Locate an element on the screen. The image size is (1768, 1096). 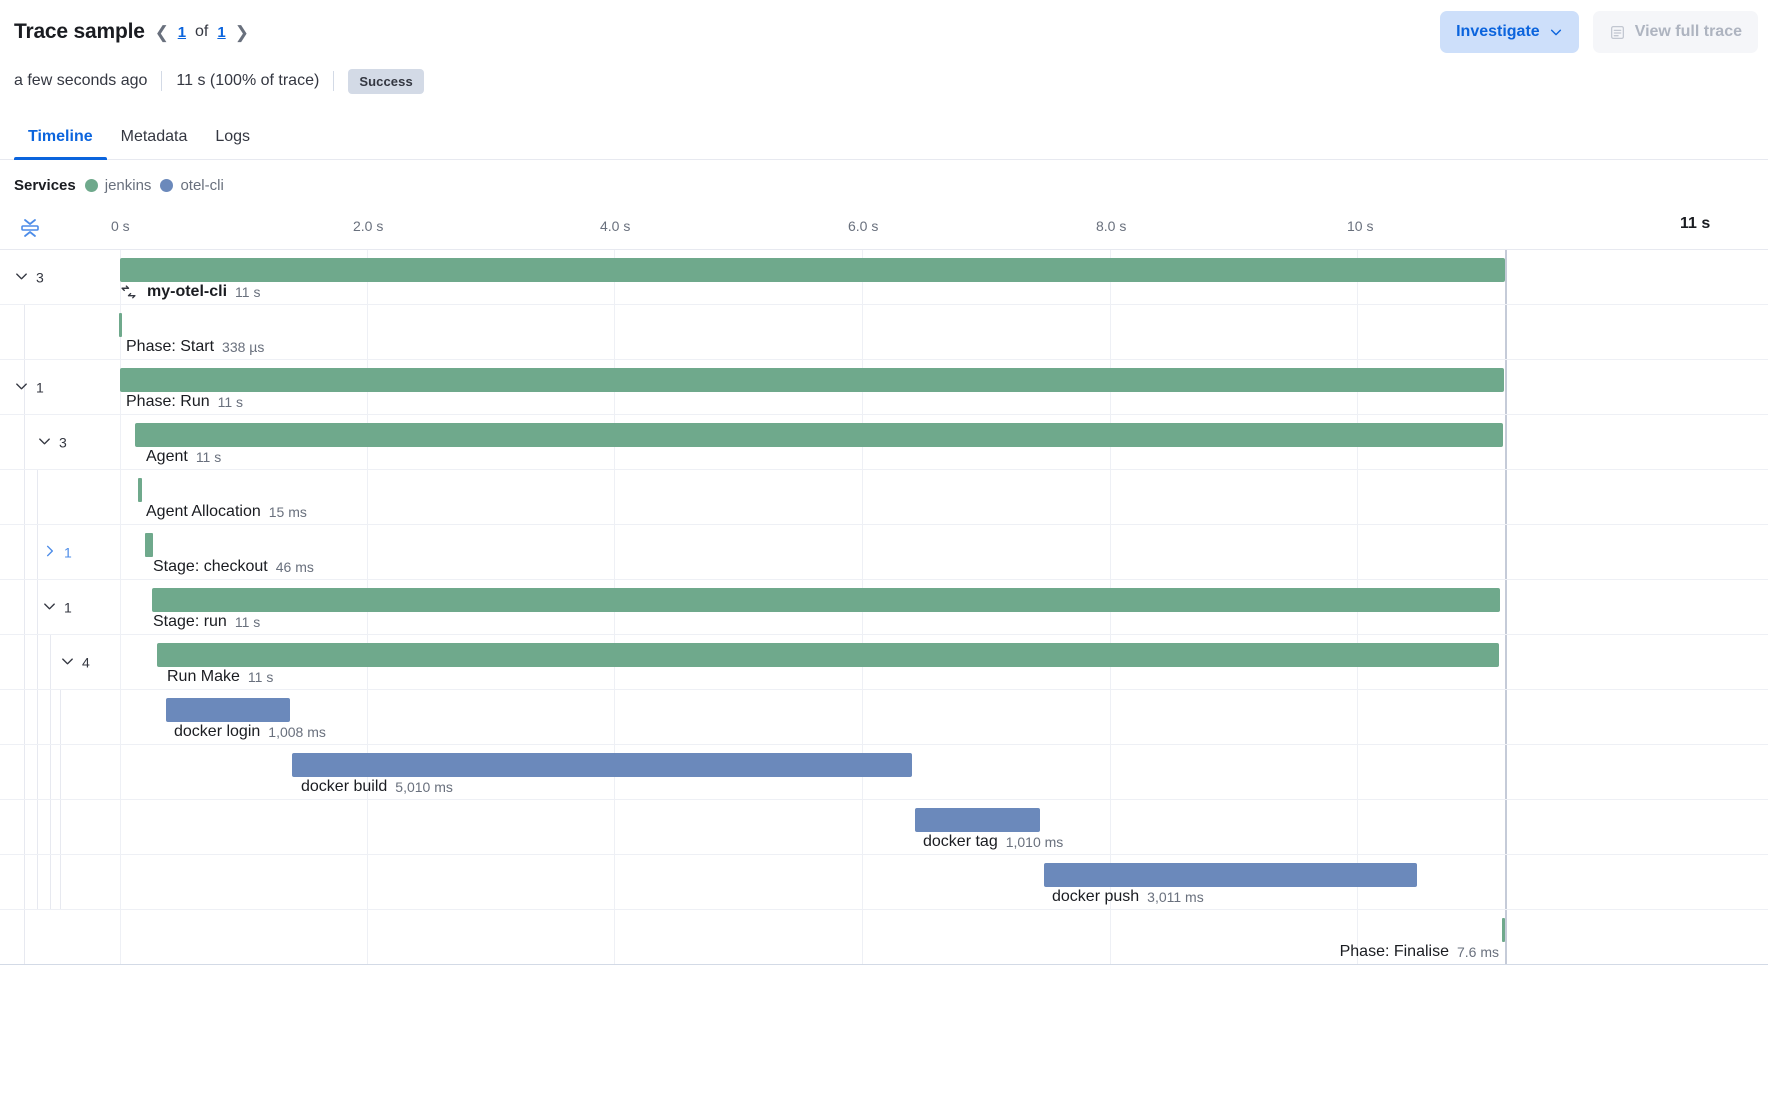
chevron-right-icon: ❯ is located at coordinates (241, 32).